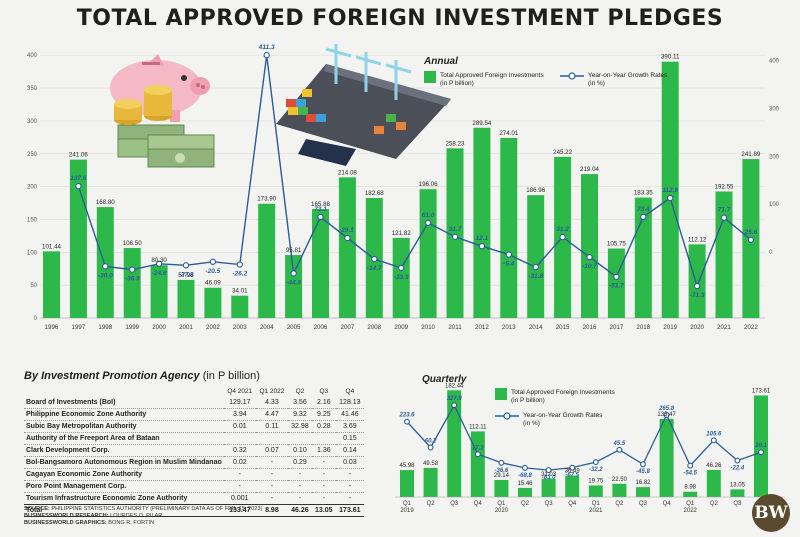 The height and width of the screenshot is (537, 800). What do you see at coordinates (401, 327) in the screenshot?
I see `annual-category-label: 2009` at bounding box center [401, 327].